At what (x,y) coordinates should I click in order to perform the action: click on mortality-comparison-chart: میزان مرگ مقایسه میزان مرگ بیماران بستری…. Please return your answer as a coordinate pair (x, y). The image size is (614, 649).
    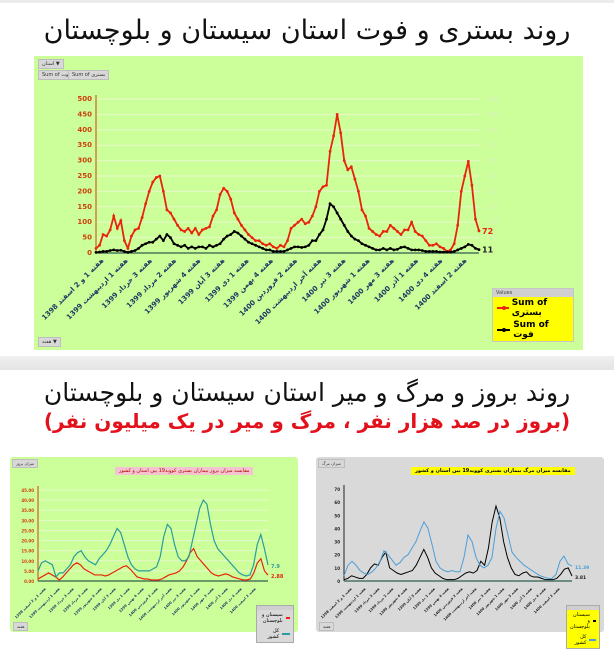
    Looking at the image, I should click on (460, 553).